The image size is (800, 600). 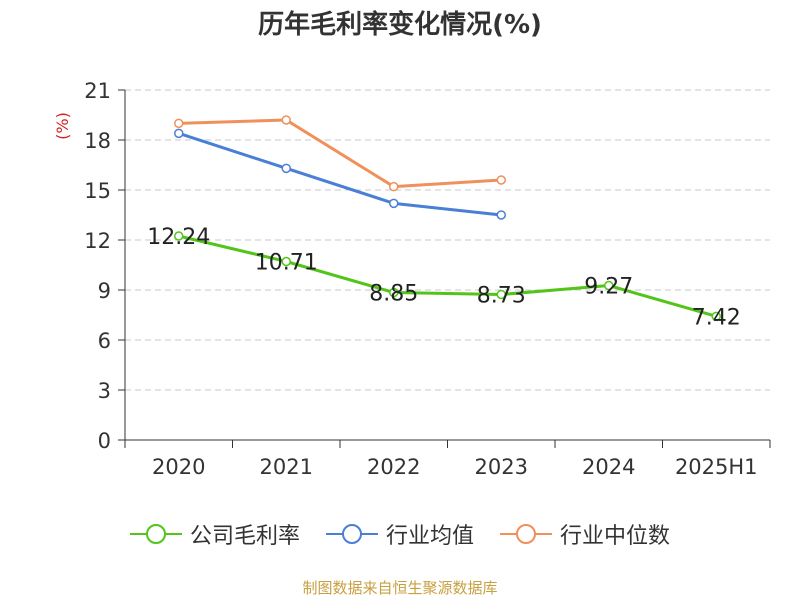 I want to click on data-label: 9.27, so click(x=608, y=287).